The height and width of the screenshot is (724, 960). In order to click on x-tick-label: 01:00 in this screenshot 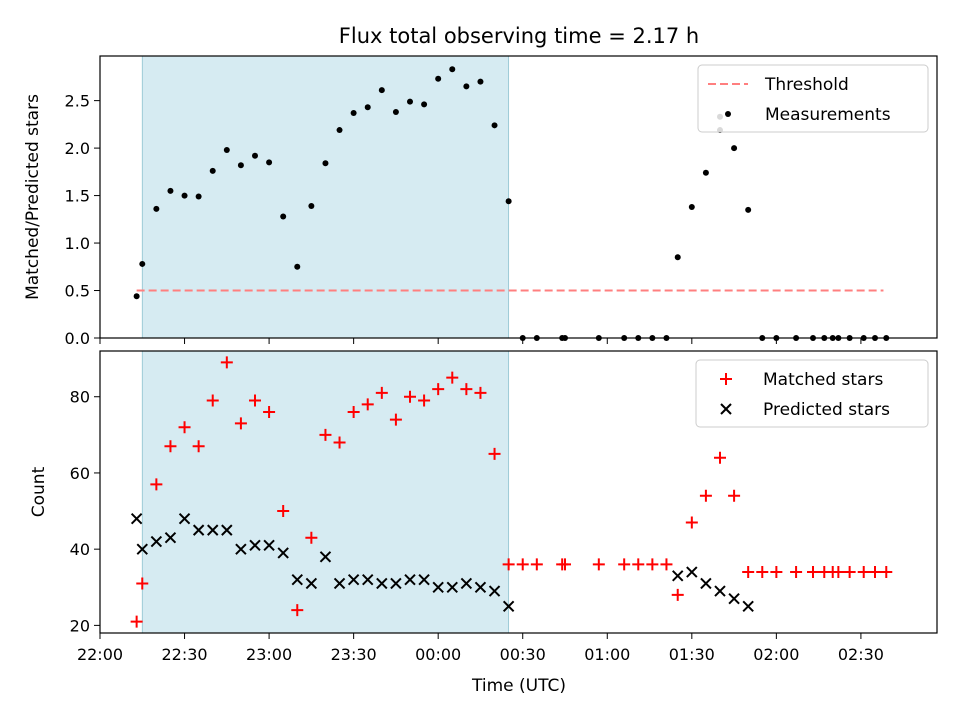, I will do `click(607, 654)`.